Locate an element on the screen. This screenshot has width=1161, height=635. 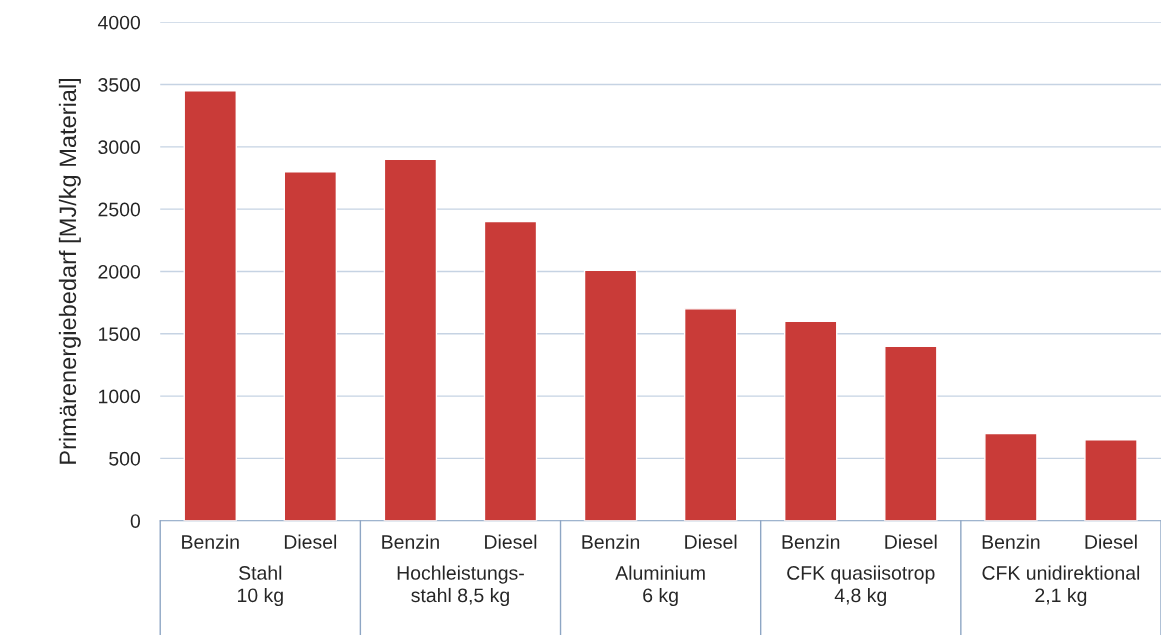
y-tick-label: 500 is located at coordinates (125, 458).